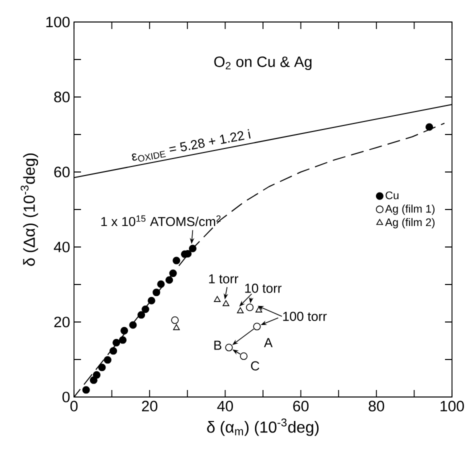 This screenshot has height=451, width=474. What do you see at coordinates (62, 247) in the screenshot?
I see `y-tick-label: 40` at bounding box center [62, 247].